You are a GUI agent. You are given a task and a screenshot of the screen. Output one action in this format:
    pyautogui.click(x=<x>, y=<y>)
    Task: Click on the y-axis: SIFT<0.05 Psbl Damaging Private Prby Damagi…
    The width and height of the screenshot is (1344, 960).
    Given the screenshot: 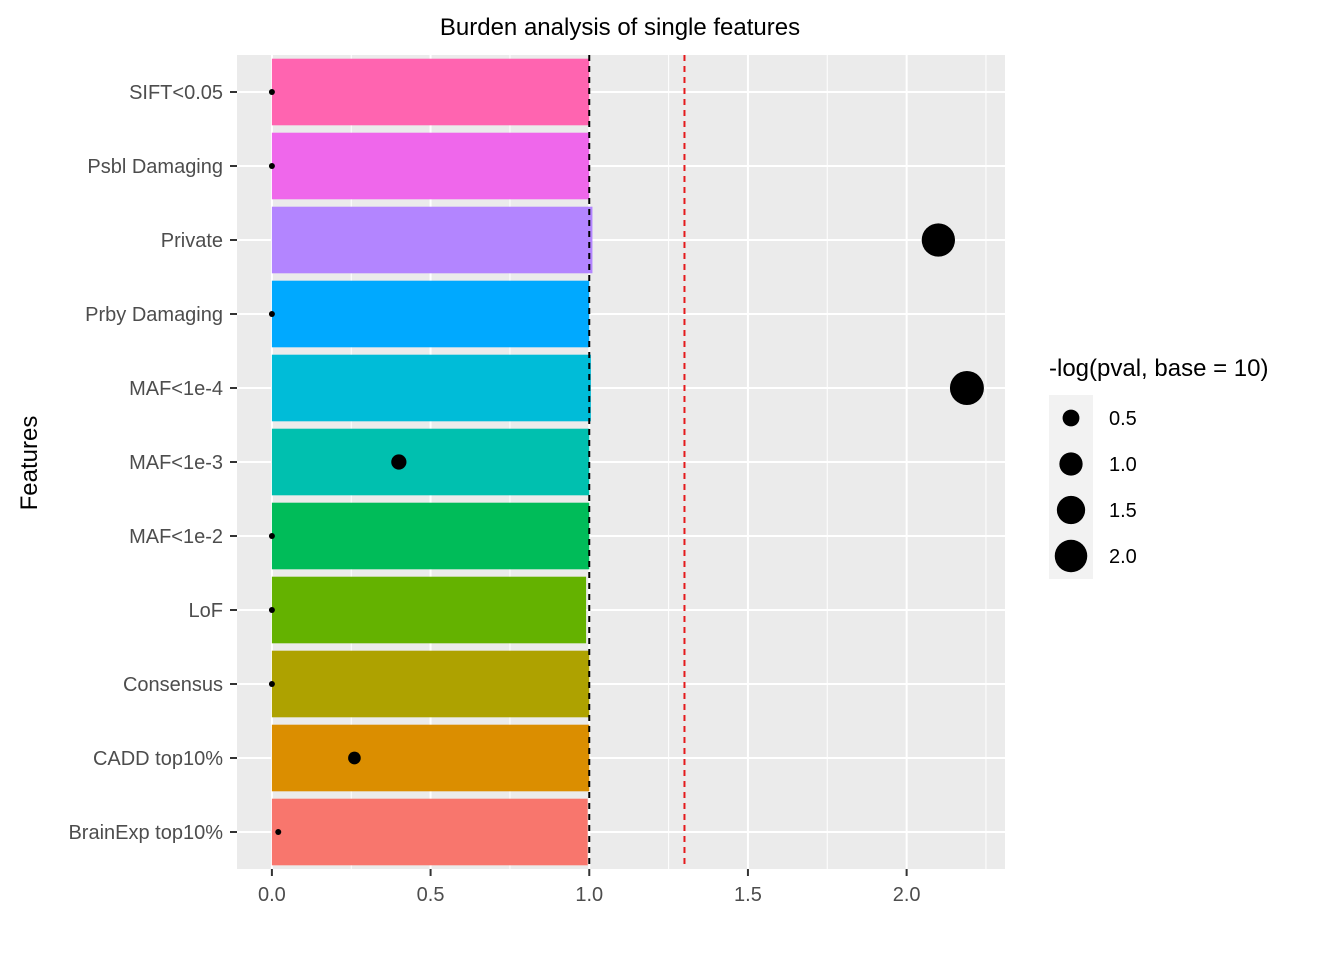 What is the action you would take?
    pyautogui.click(x=152, y=463)
    